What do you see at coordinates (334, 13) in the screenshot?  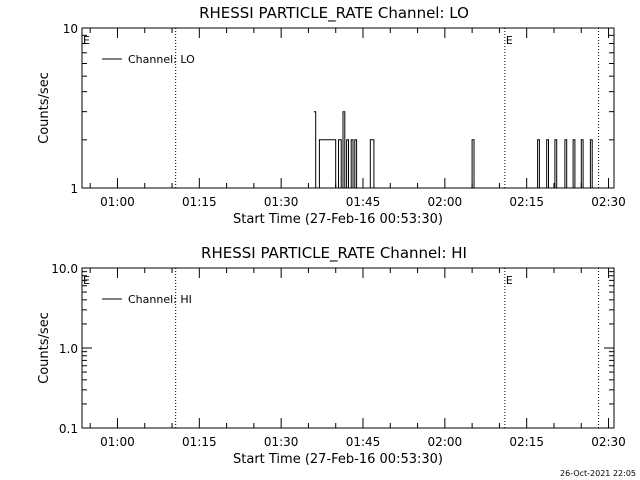 I see `chart-title: RHESSI PARTICLE_RATE Channel: LO` at bounding box center [334, 13].